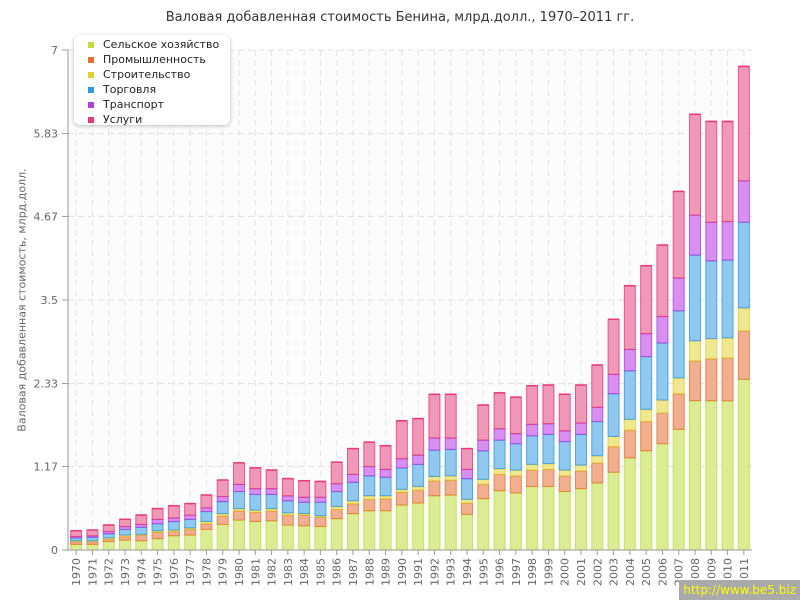  I want to click on y-tick-label: 1.17, so click(46, 466).